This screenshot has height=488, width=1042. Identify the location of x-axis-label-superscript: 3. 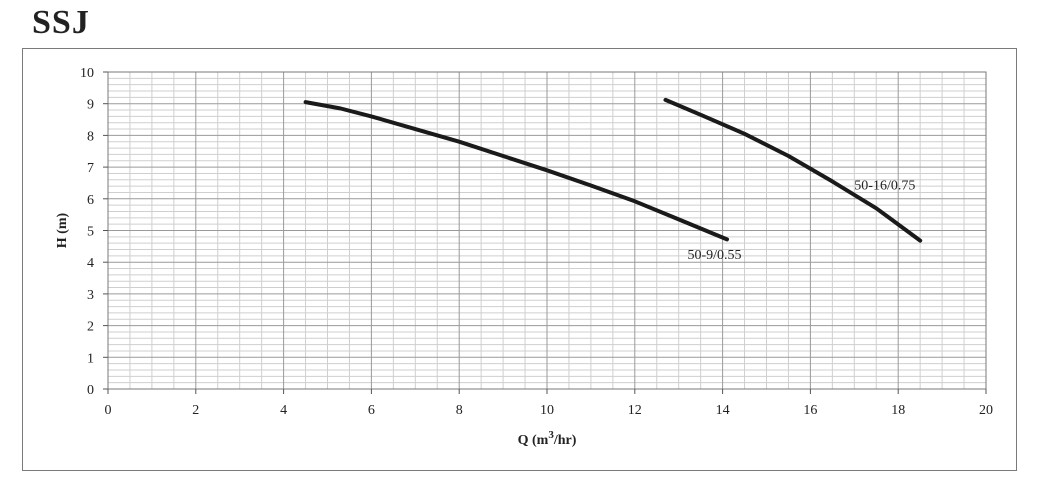
(551, 435).